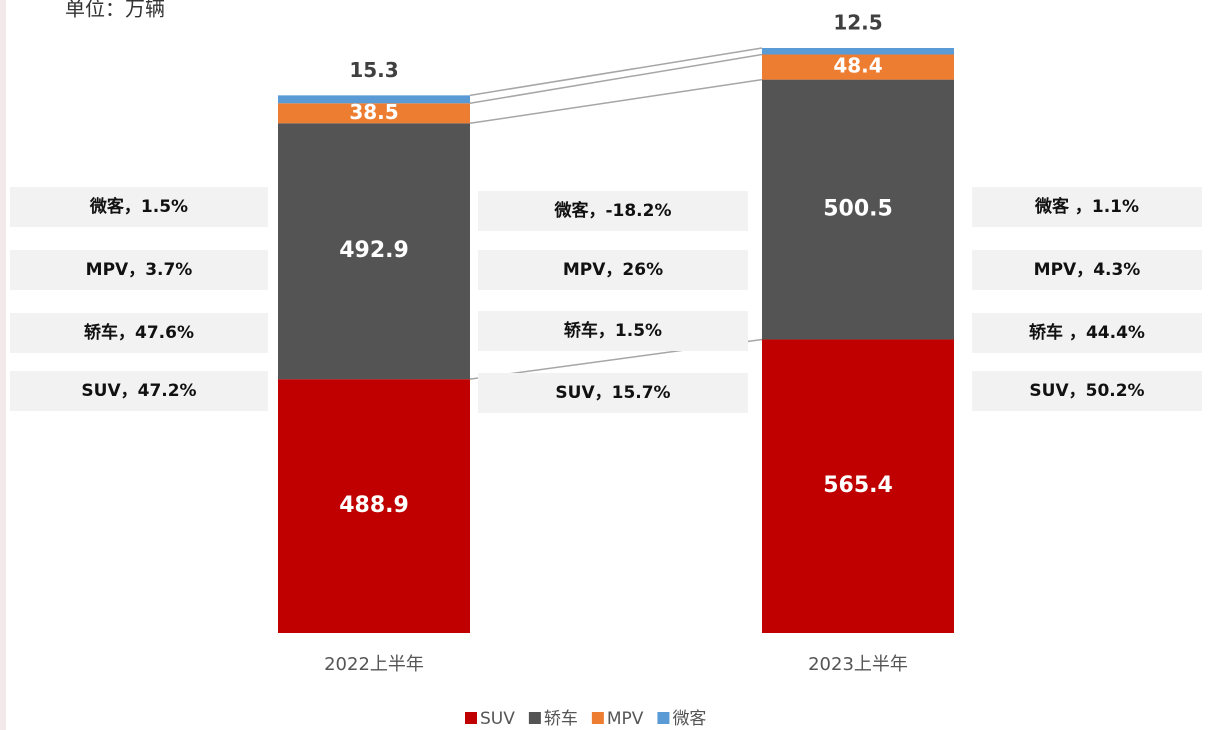 This screenshot has height=730, width=1214. I want to click on annotation-text: 微客，1.5%, so click(138, 206).